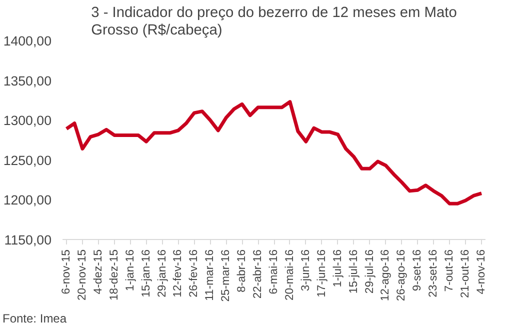  Describe the element at coordinates (370, 271) in the screenshot. I see `x-tick-label: 29-jul-16` at that location.